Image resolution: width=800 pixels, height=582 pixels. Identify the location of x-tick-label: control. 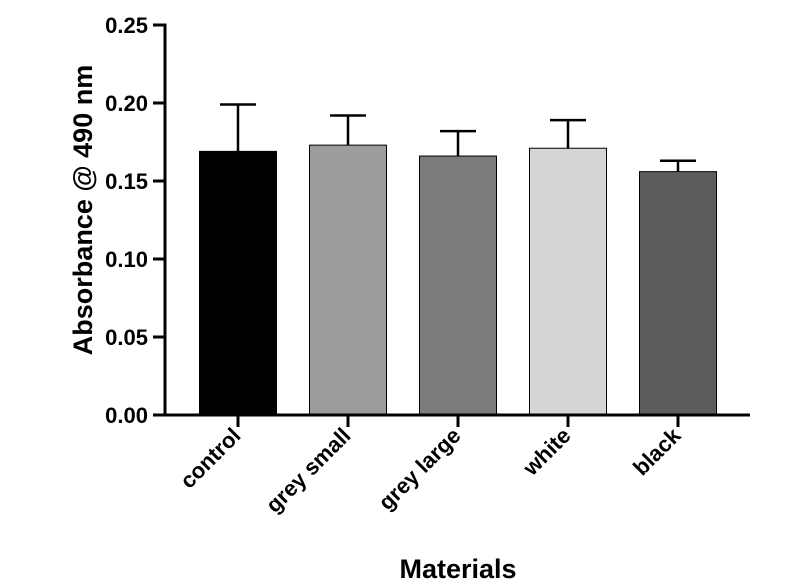
(210, 458).